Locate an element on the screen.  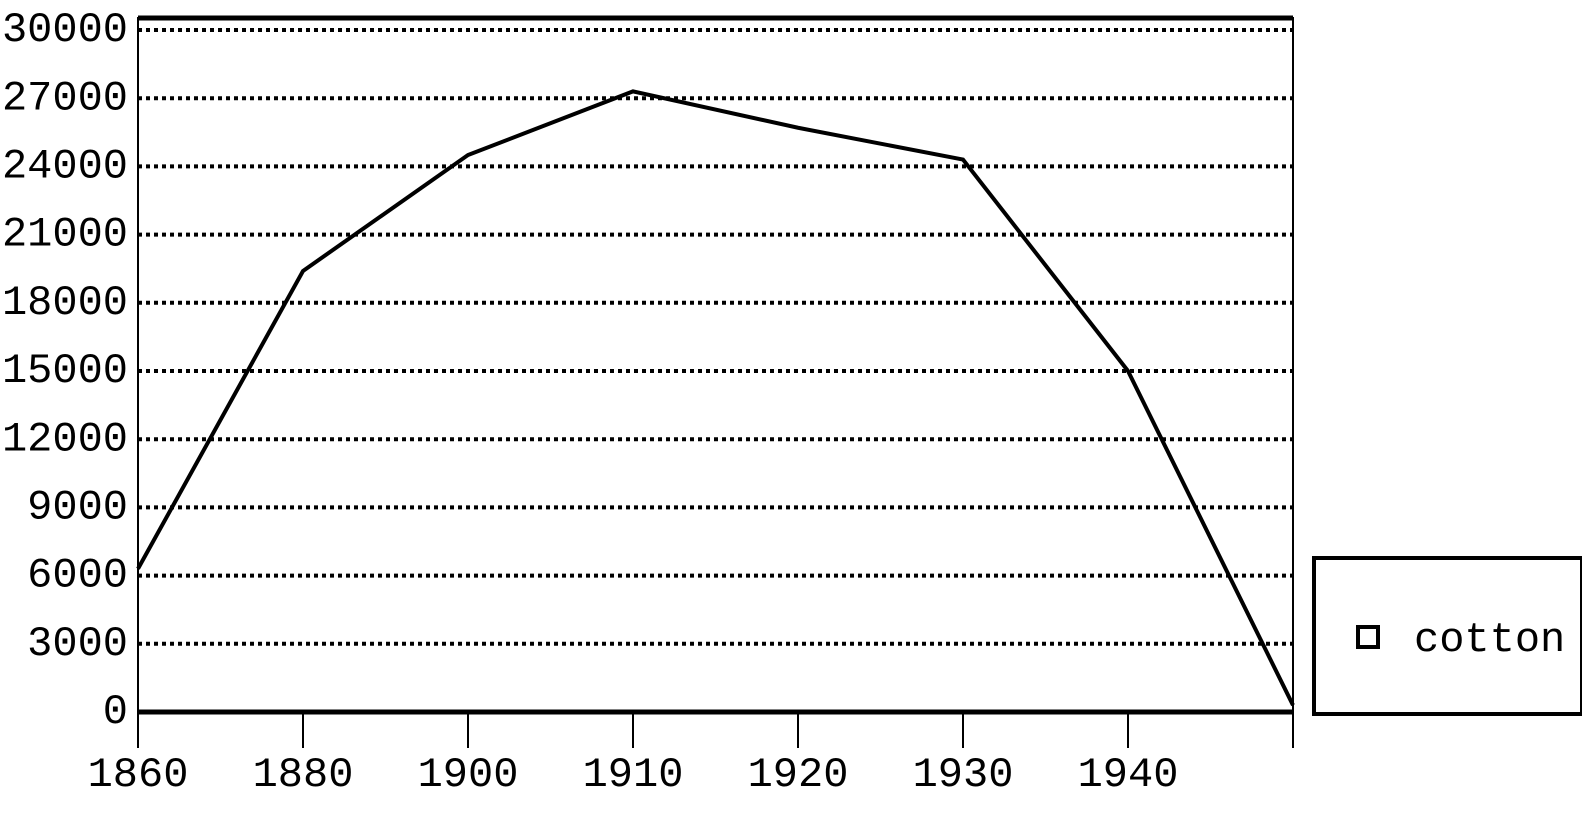
y-tick-label: 30000 is located at coordinates (65, 30).